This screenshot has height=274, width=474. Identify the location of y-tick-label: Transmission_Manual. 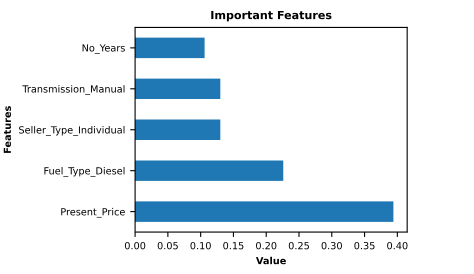
(73, 90).